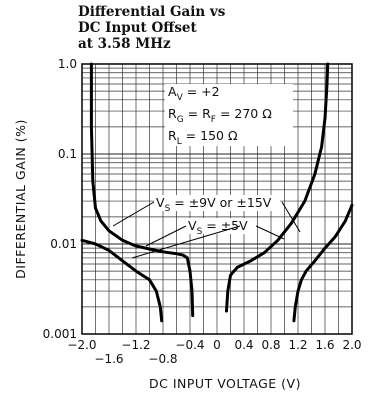 This screenshot has width=368, height=403. Describe the element at coordinates (137, 28) in the screenshot. I see `chart-title-line: DC Input Offset` at that location.